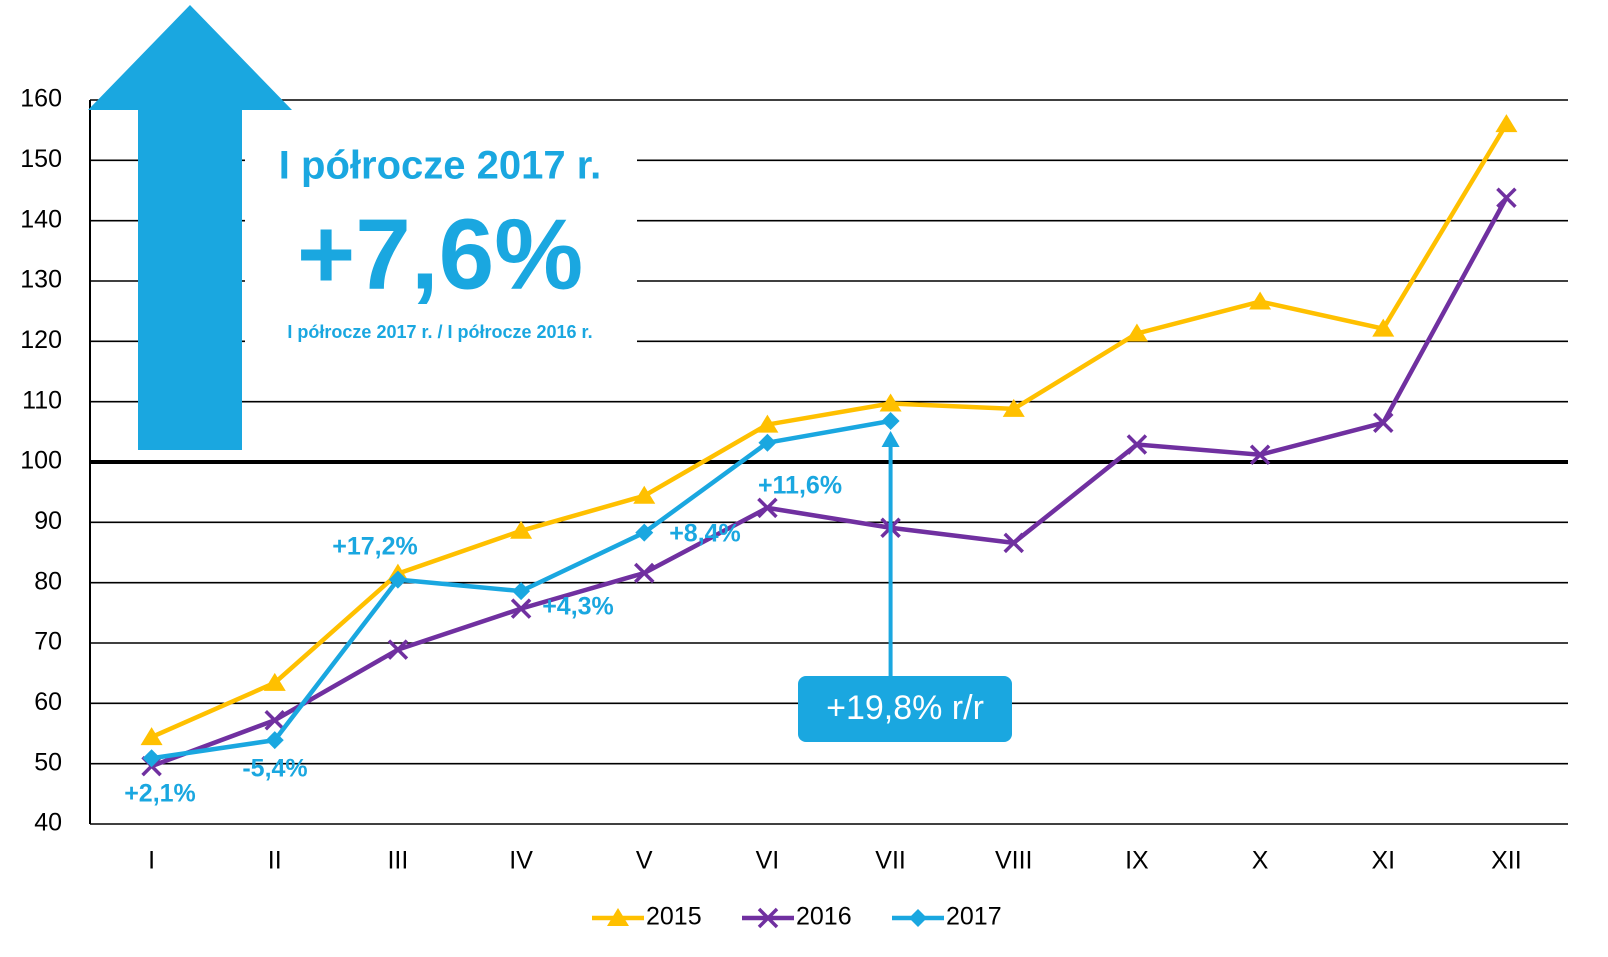 The image size is (1608, 957). What do you see at coordinates (41, 159) in the screenshot?
I see `y-tick-label: 150` at bounding box center [41, 159].